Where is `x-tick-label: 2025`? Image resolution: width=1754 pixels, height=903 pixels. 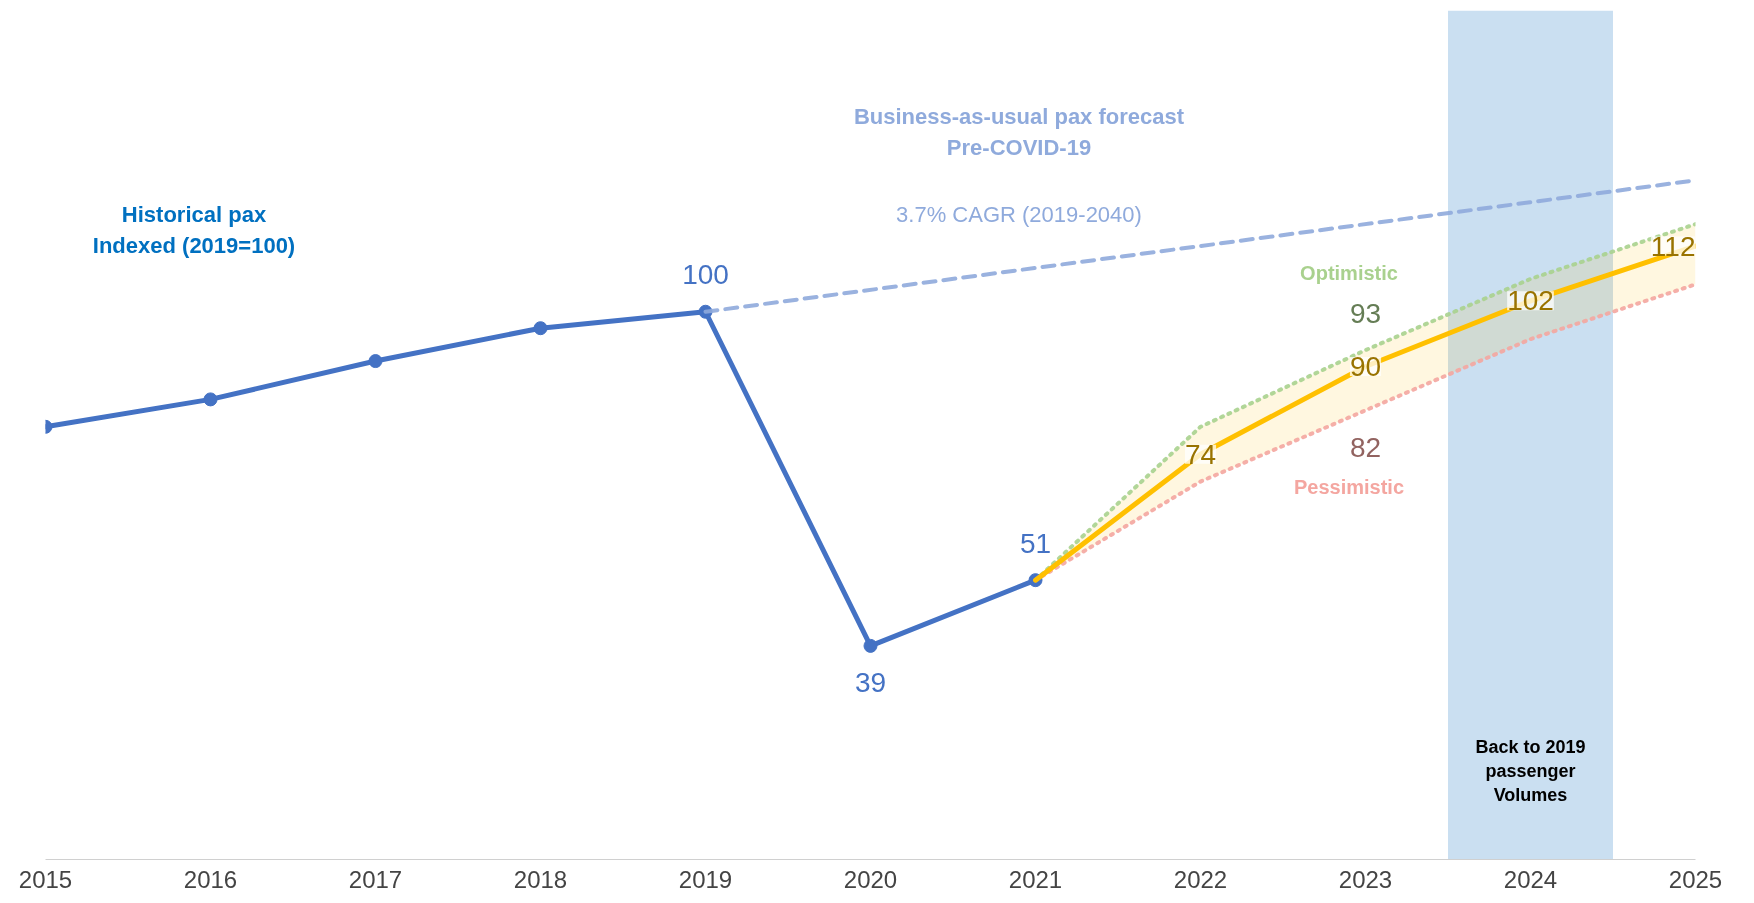
x-tick-label: 2025 is located at coordinates (1695, 879).